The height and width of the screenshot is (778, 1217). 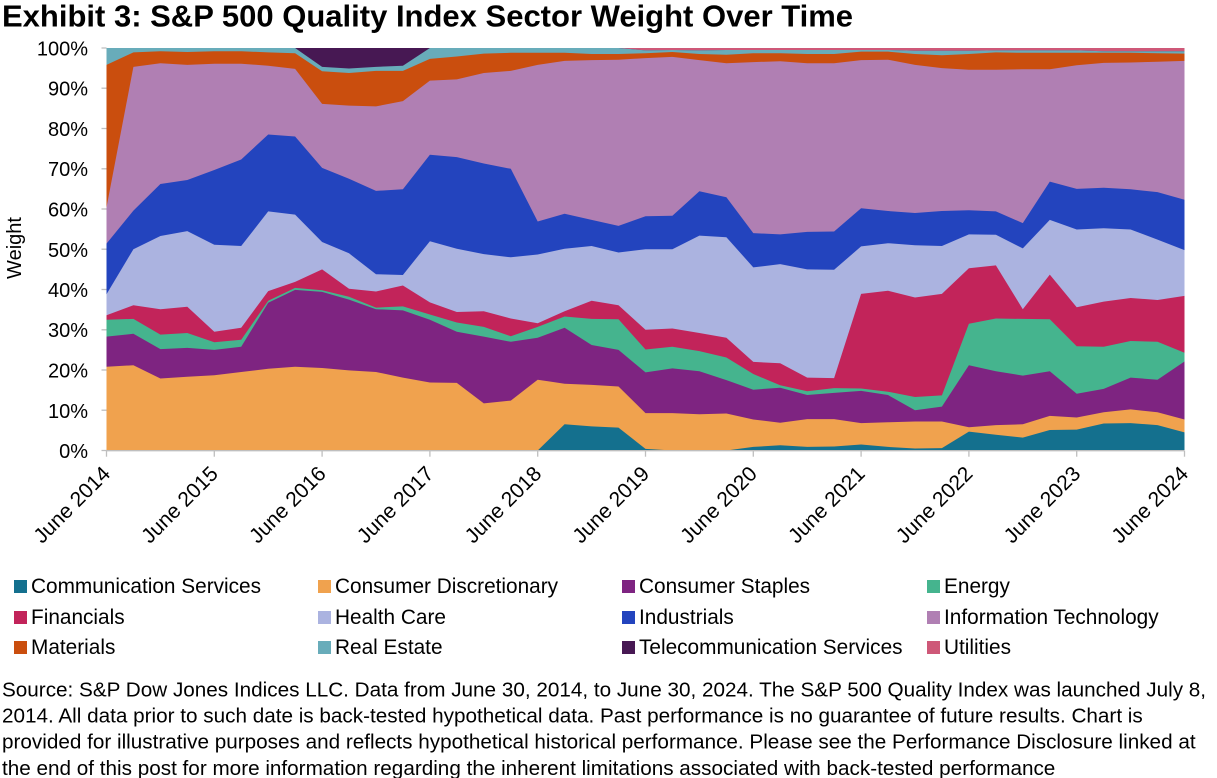 What do you see at coordinates (15, 248) in the screenshot?
I see `svg-text: Weight` at bounding box center [15, 248].